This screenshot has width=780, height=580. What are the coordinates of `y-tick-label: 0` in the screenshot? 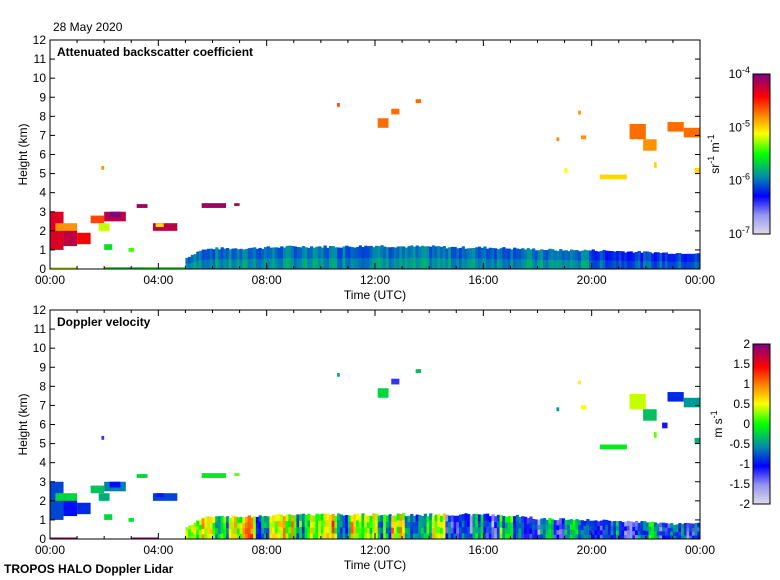 It's located at (42, 539).